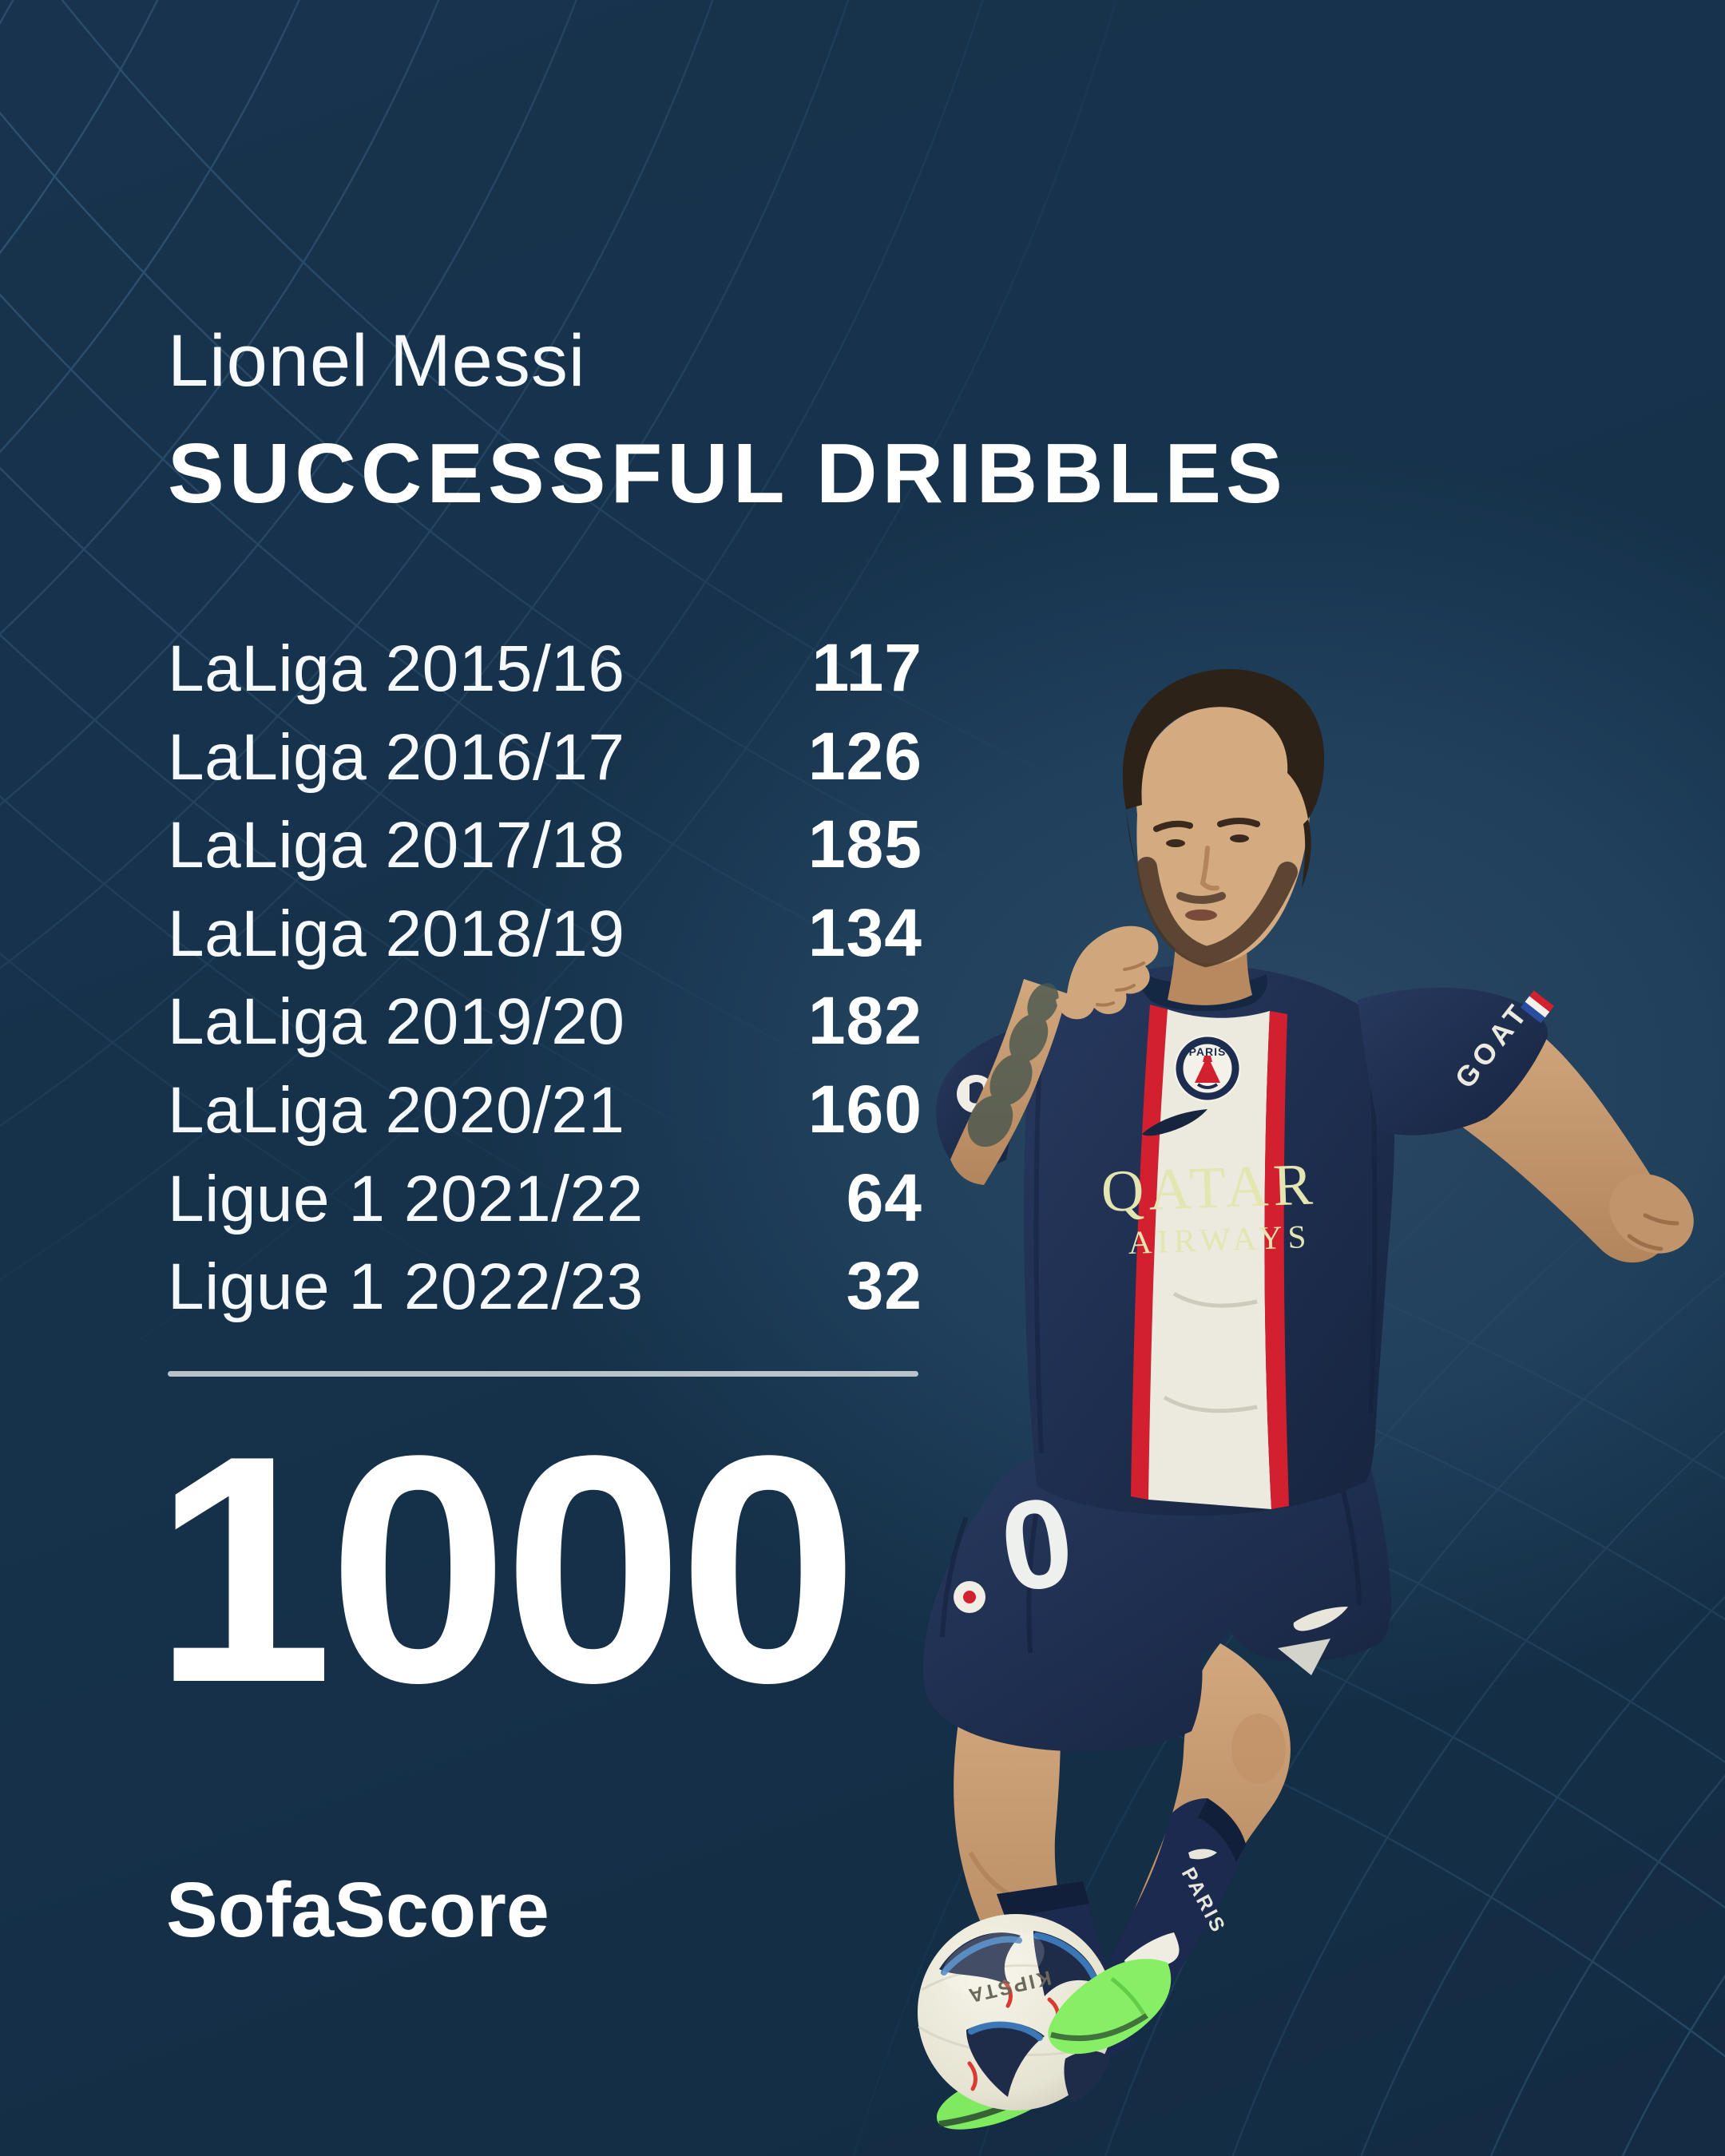 The width and height of the screenshot is (1725, 2156). I want to click on jersey-sponsor-line1: QATAR, so click(1209, 1187).